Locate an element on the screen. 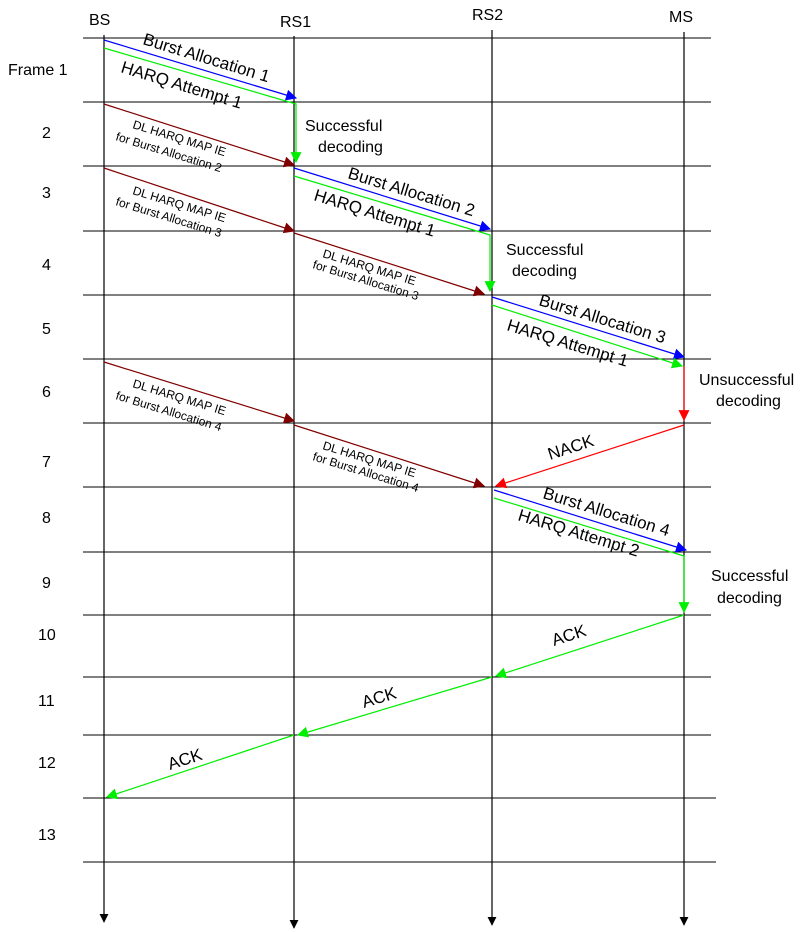 Image resolution: width=808 pixels, height=932 pixels. frame-label: 5 is located at coordinates (46, 329).